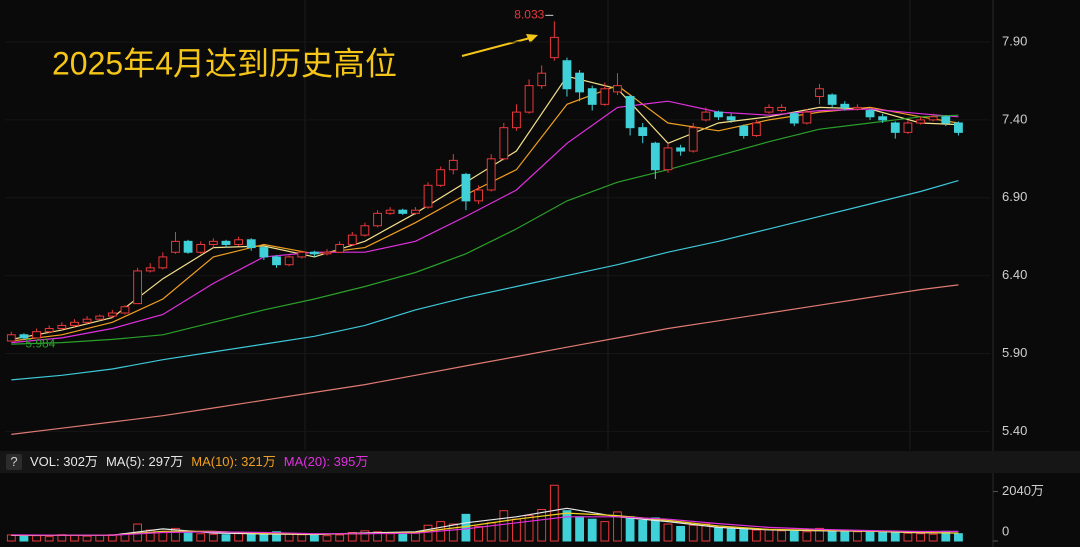 This screenshot has width=1080, height=547. What do you see at coordinates (1014, 118) in the screenshot?
I see `y-tick-label: 7.40` at bounding box center [1014, 118].